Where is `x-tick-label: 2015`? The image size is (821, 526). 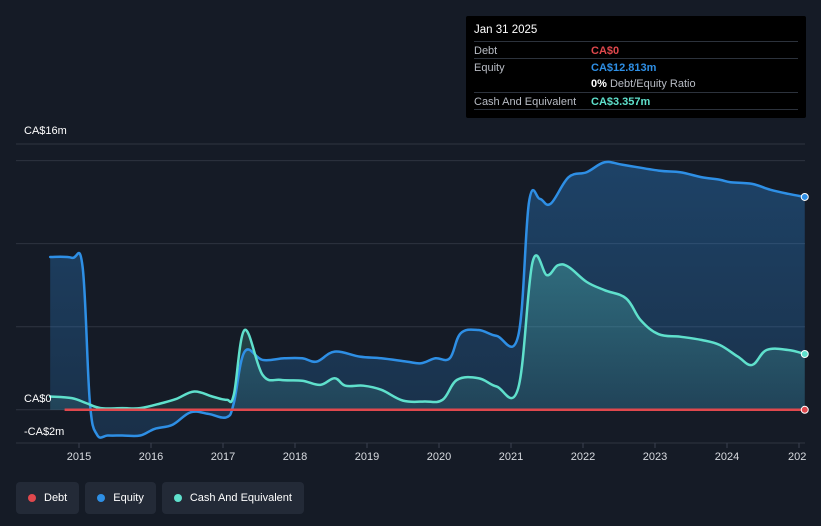
x-tick-label: 2015 is located at coordinates (79, 457).